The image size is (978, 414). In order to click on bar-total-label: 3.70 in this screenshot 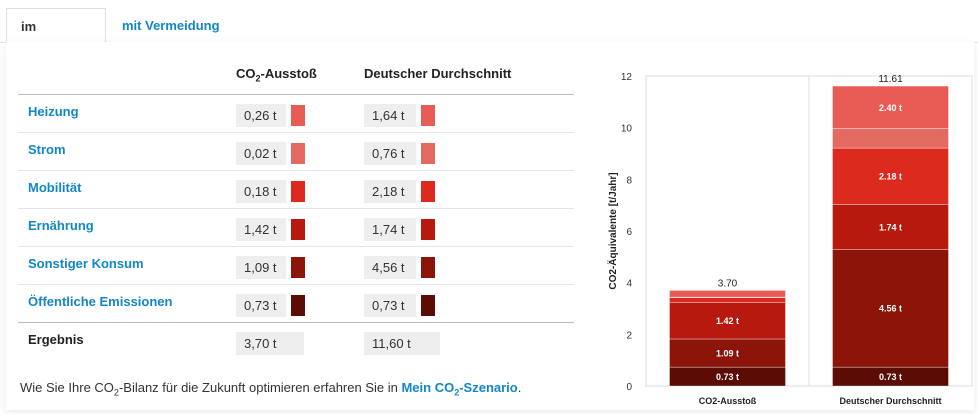, I will do `click(728, 283)`.